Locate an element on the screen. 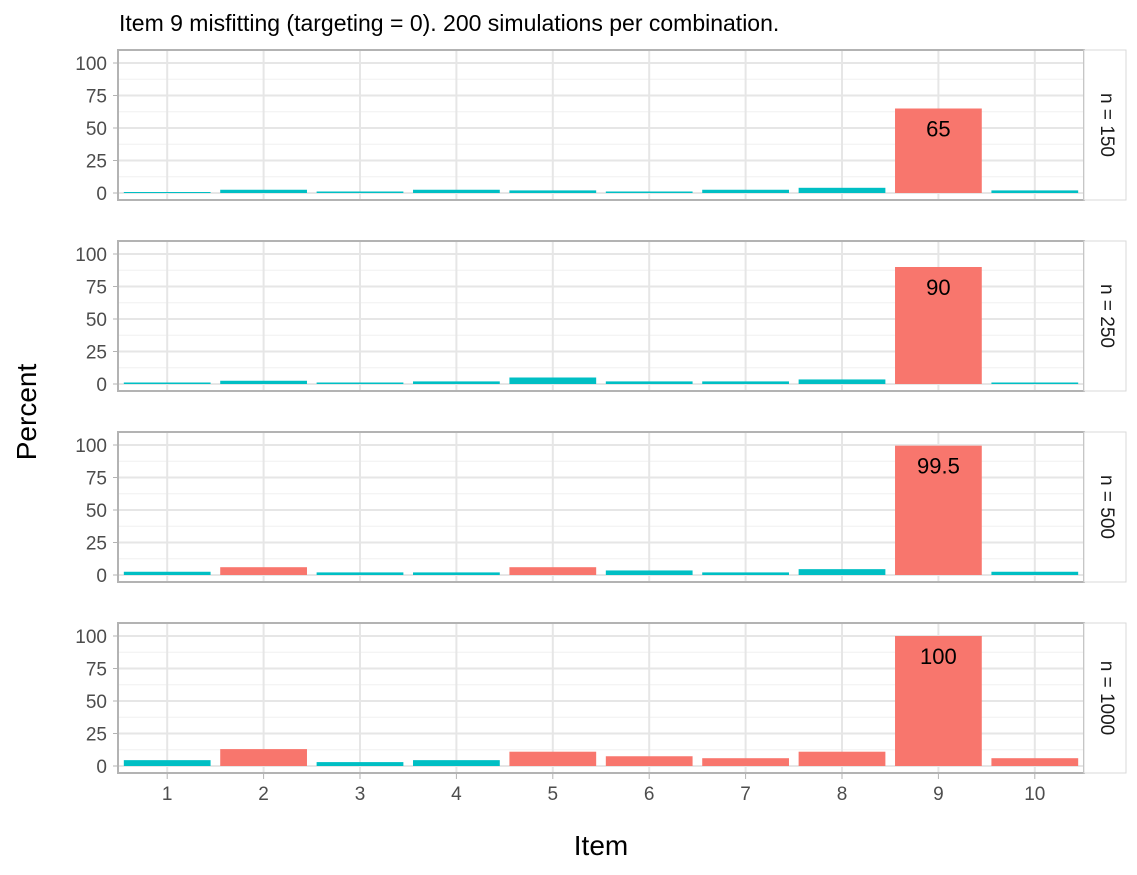 The height and width of the screenshot is (875, 1137). x-tick-label: 10 is located at coordinates (1034, 794).